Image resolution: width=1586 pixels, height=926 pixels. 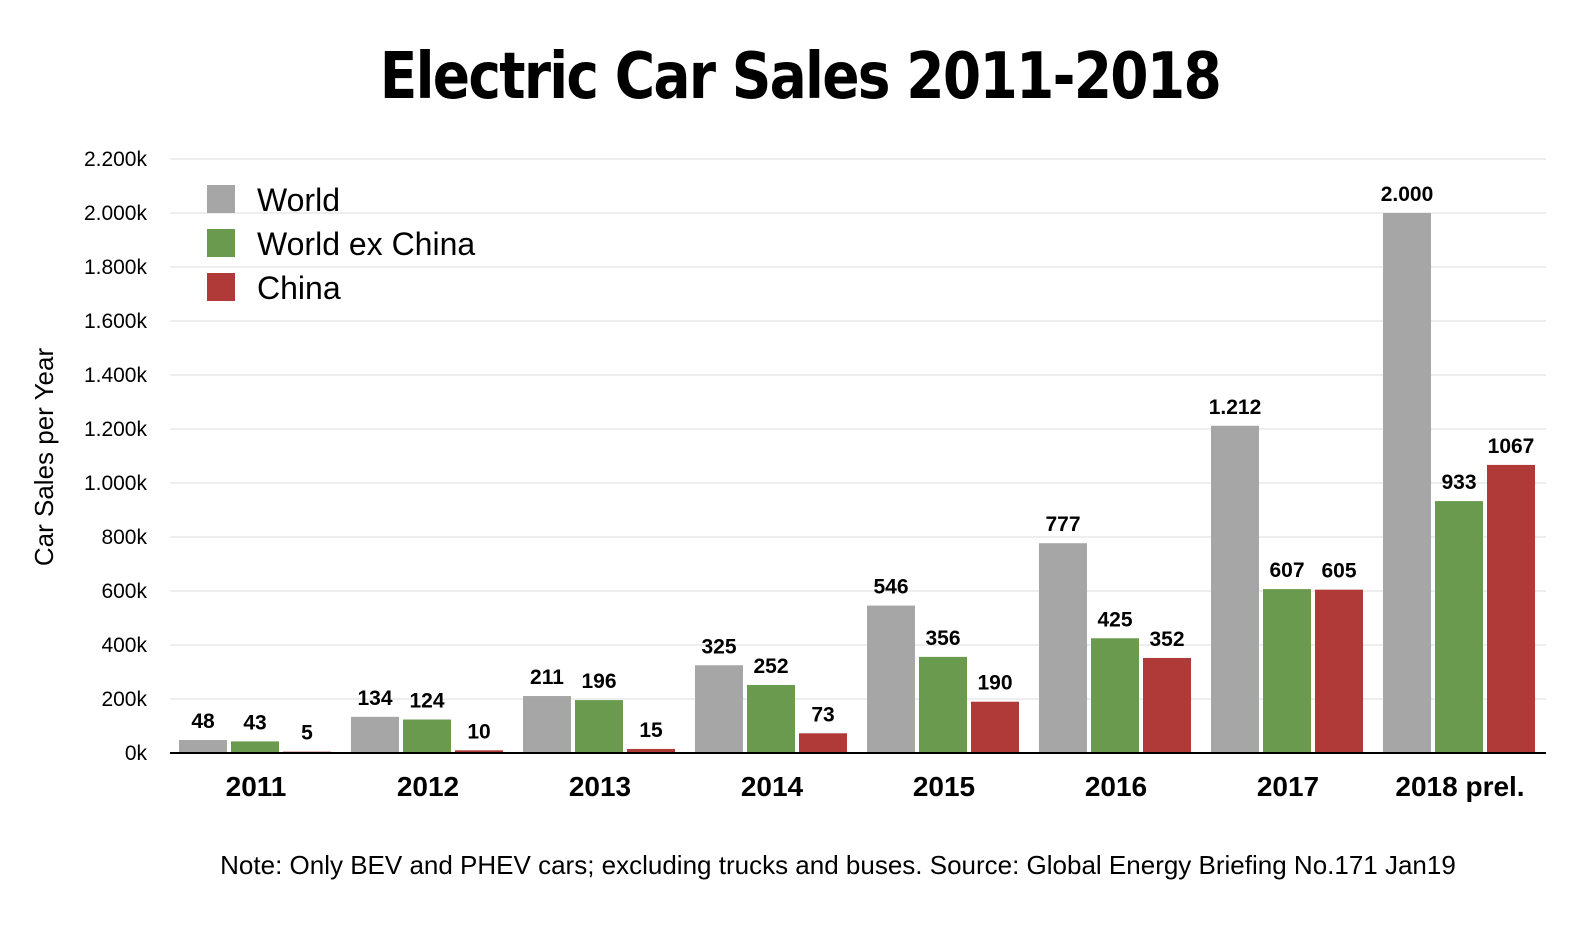 What do you see at coordinates (547, 677) in the screenshot?
I see `data-label: 211` at bounding box center [547, 677].